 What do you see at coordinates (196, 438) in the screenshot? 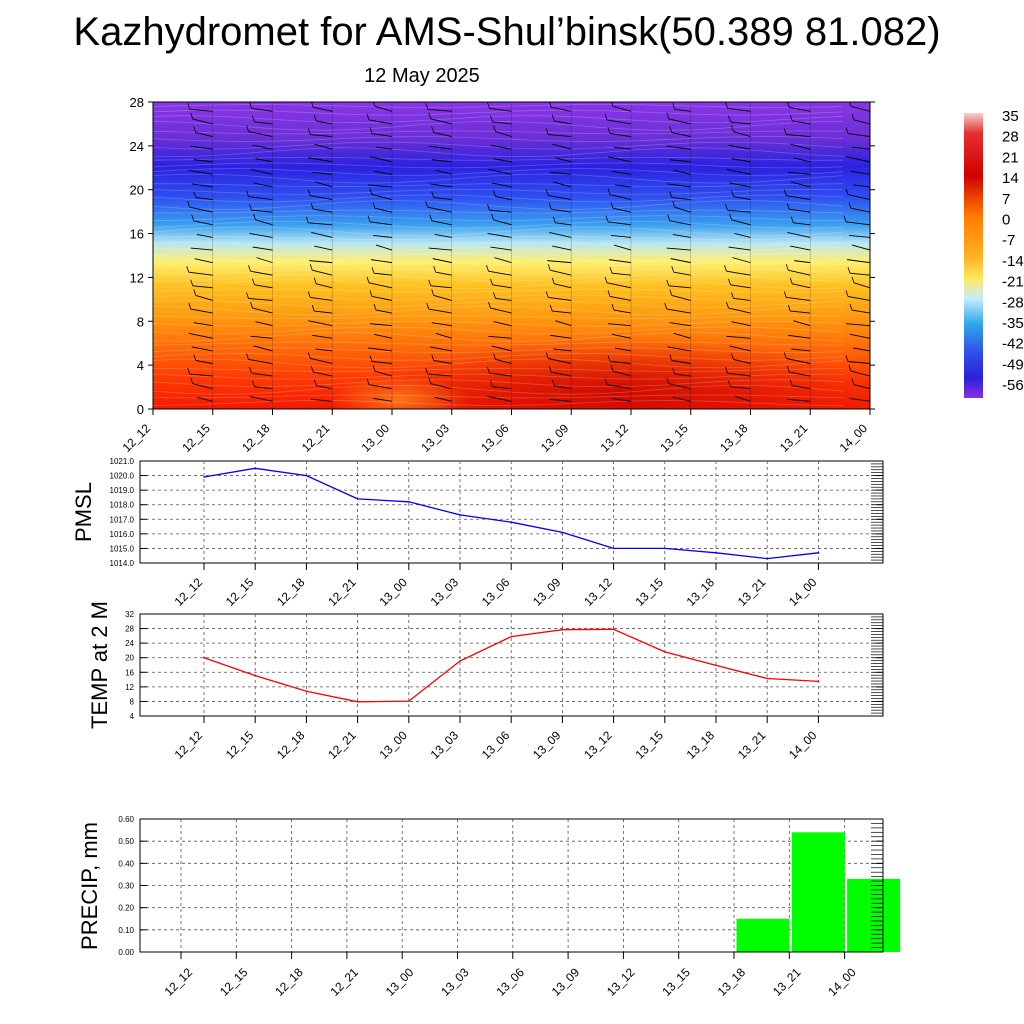
I see `heatmap-x-tick-label: 12_15` at bounding box center [196, 438].